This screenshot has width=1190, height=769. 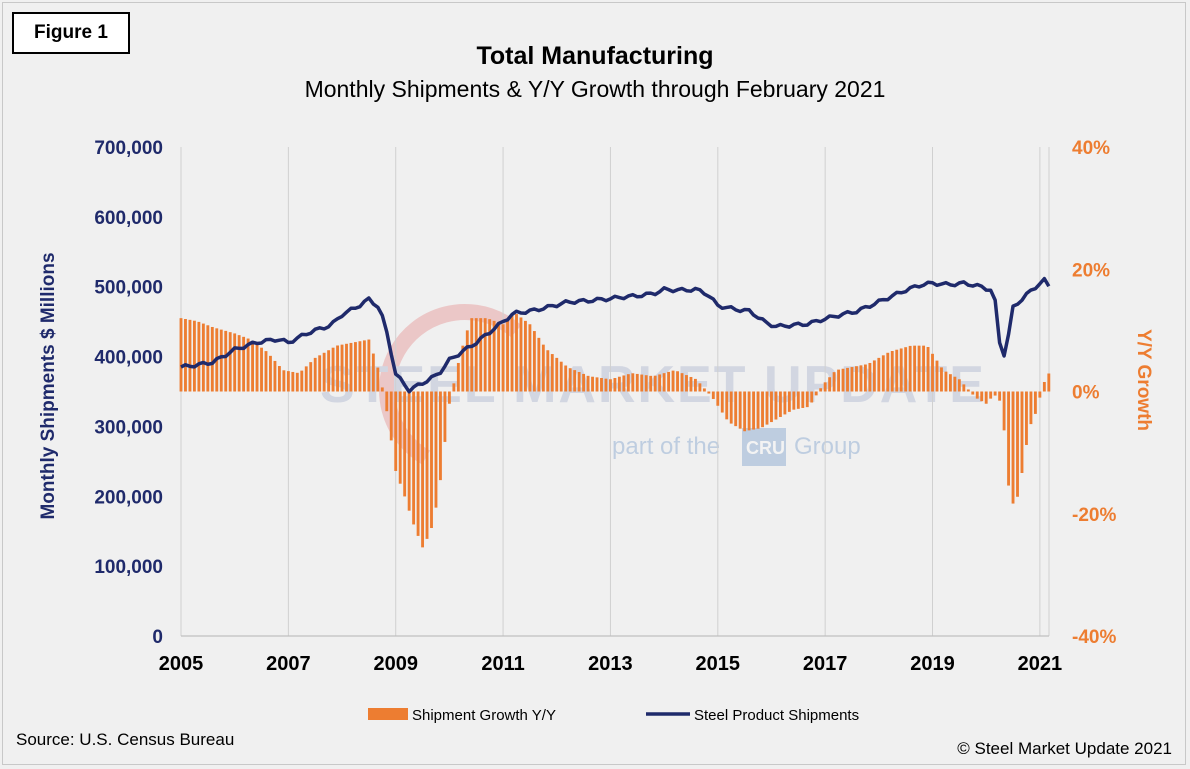 I want to click on y-right-tick-label: 0%, so click(x=1086, y=393).